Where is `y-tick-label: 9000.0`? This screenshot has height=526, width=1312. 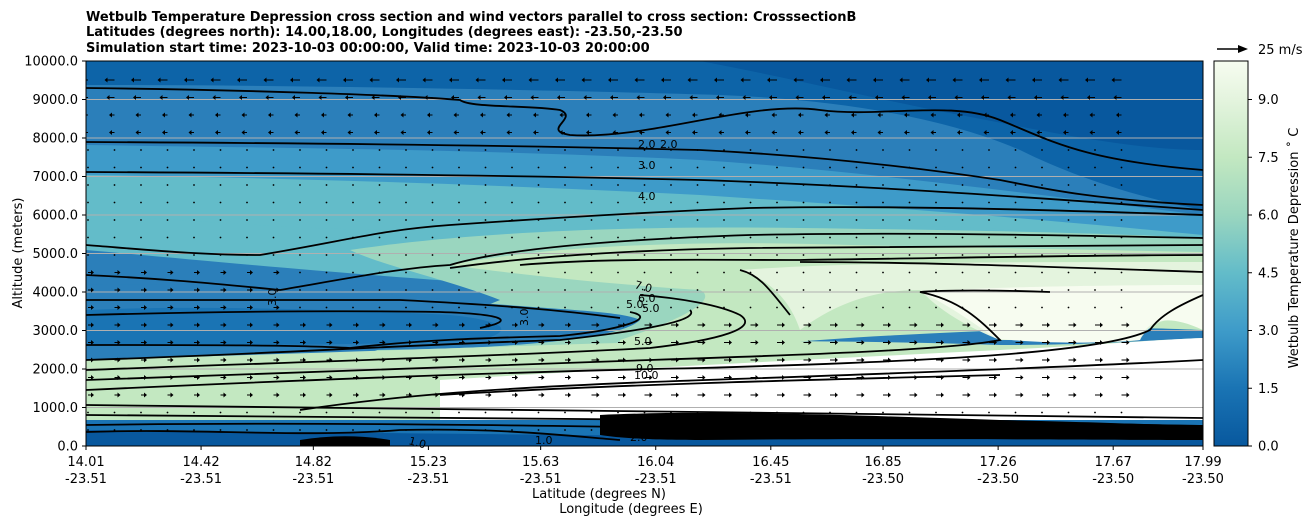
y-tick-label: 9000.0 is located at coordinates (56, 100).